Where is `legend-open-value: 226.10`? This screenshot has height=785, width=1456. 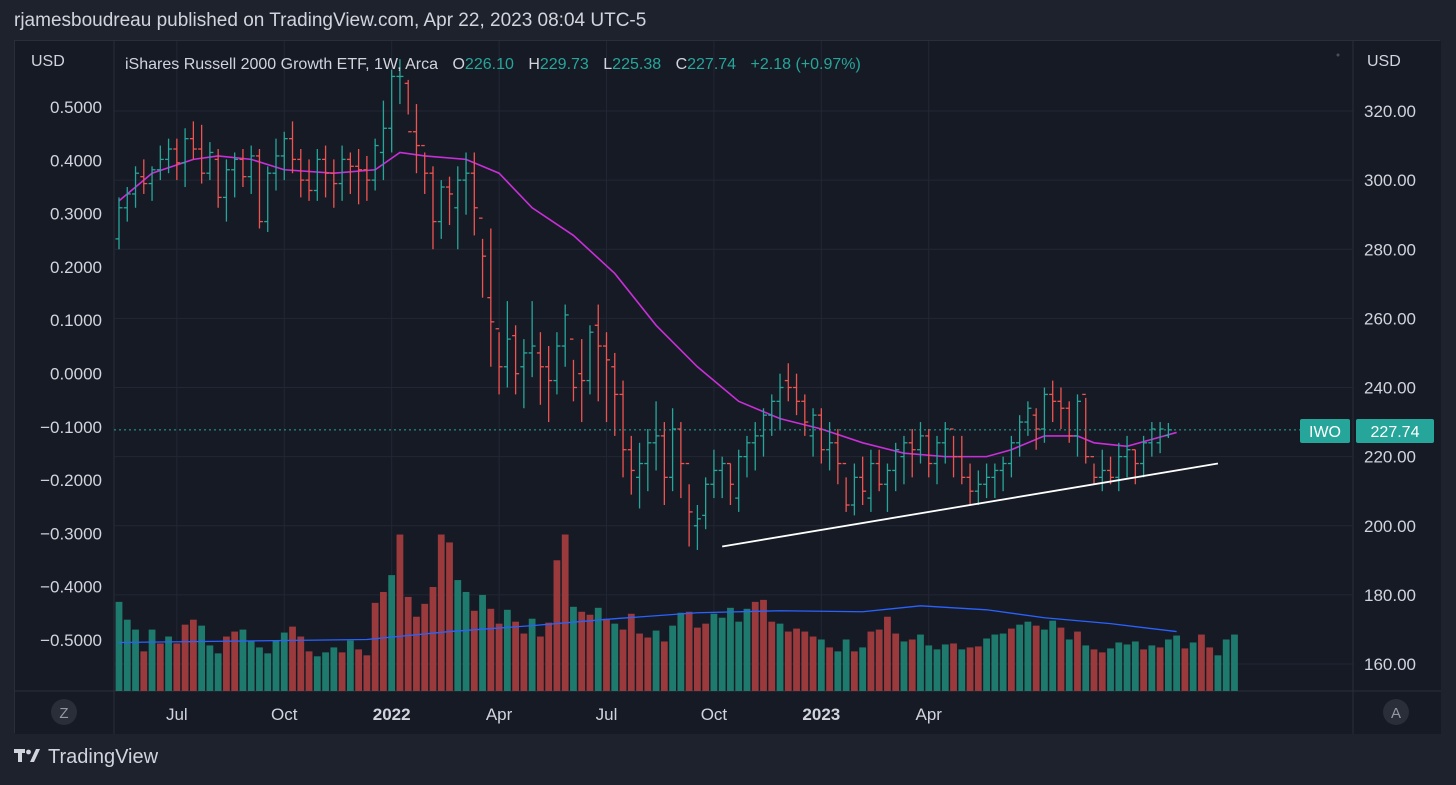 legend-open-value: 226.10 is located at coordinates (489, 64).